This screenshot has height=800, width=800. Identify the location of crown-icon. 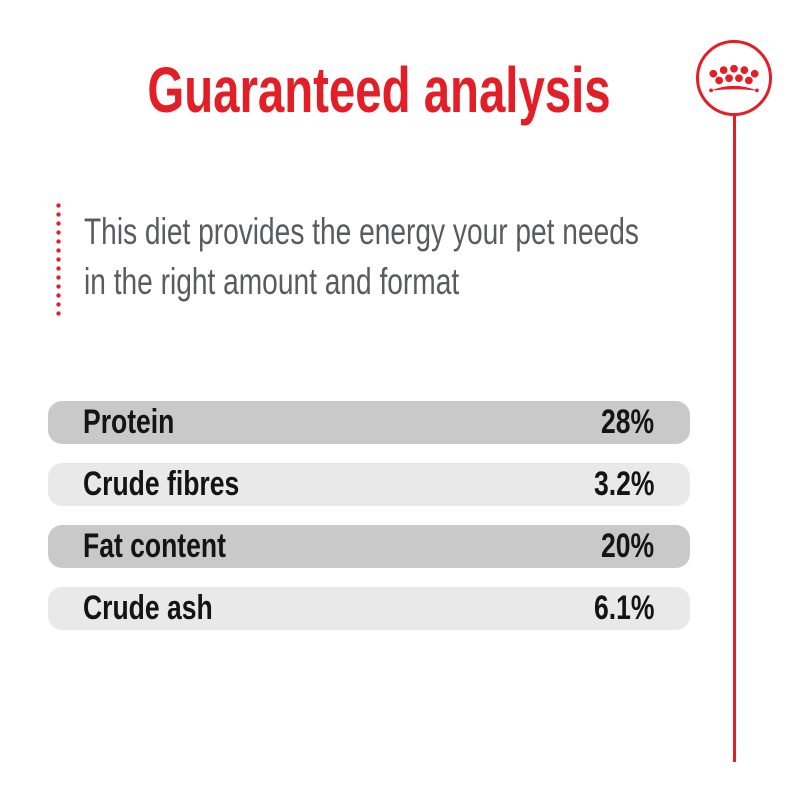
(734, 78).